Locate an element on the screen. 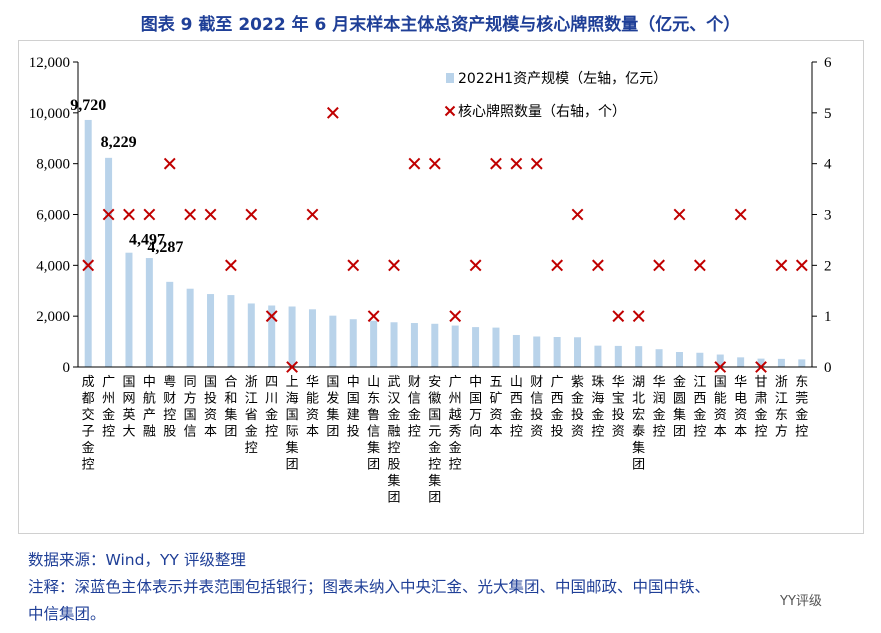  y-left-tick-label: 10,000 is located at coordinates (49, 114).